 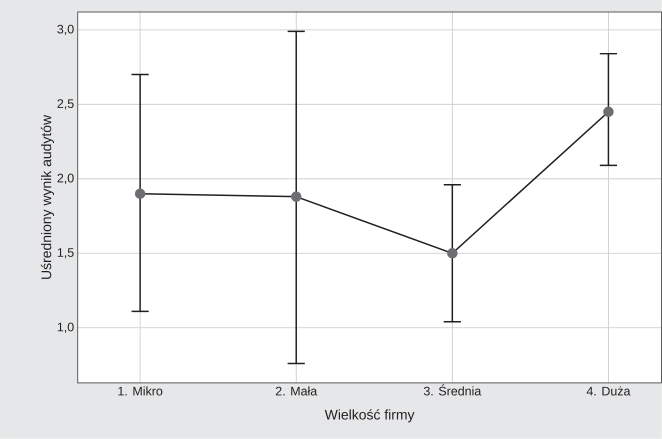 What do you see at coordinates (65, 30) in the screenshot?
I see `y-tick-label: 3,0` at bounding box center [65, 30].